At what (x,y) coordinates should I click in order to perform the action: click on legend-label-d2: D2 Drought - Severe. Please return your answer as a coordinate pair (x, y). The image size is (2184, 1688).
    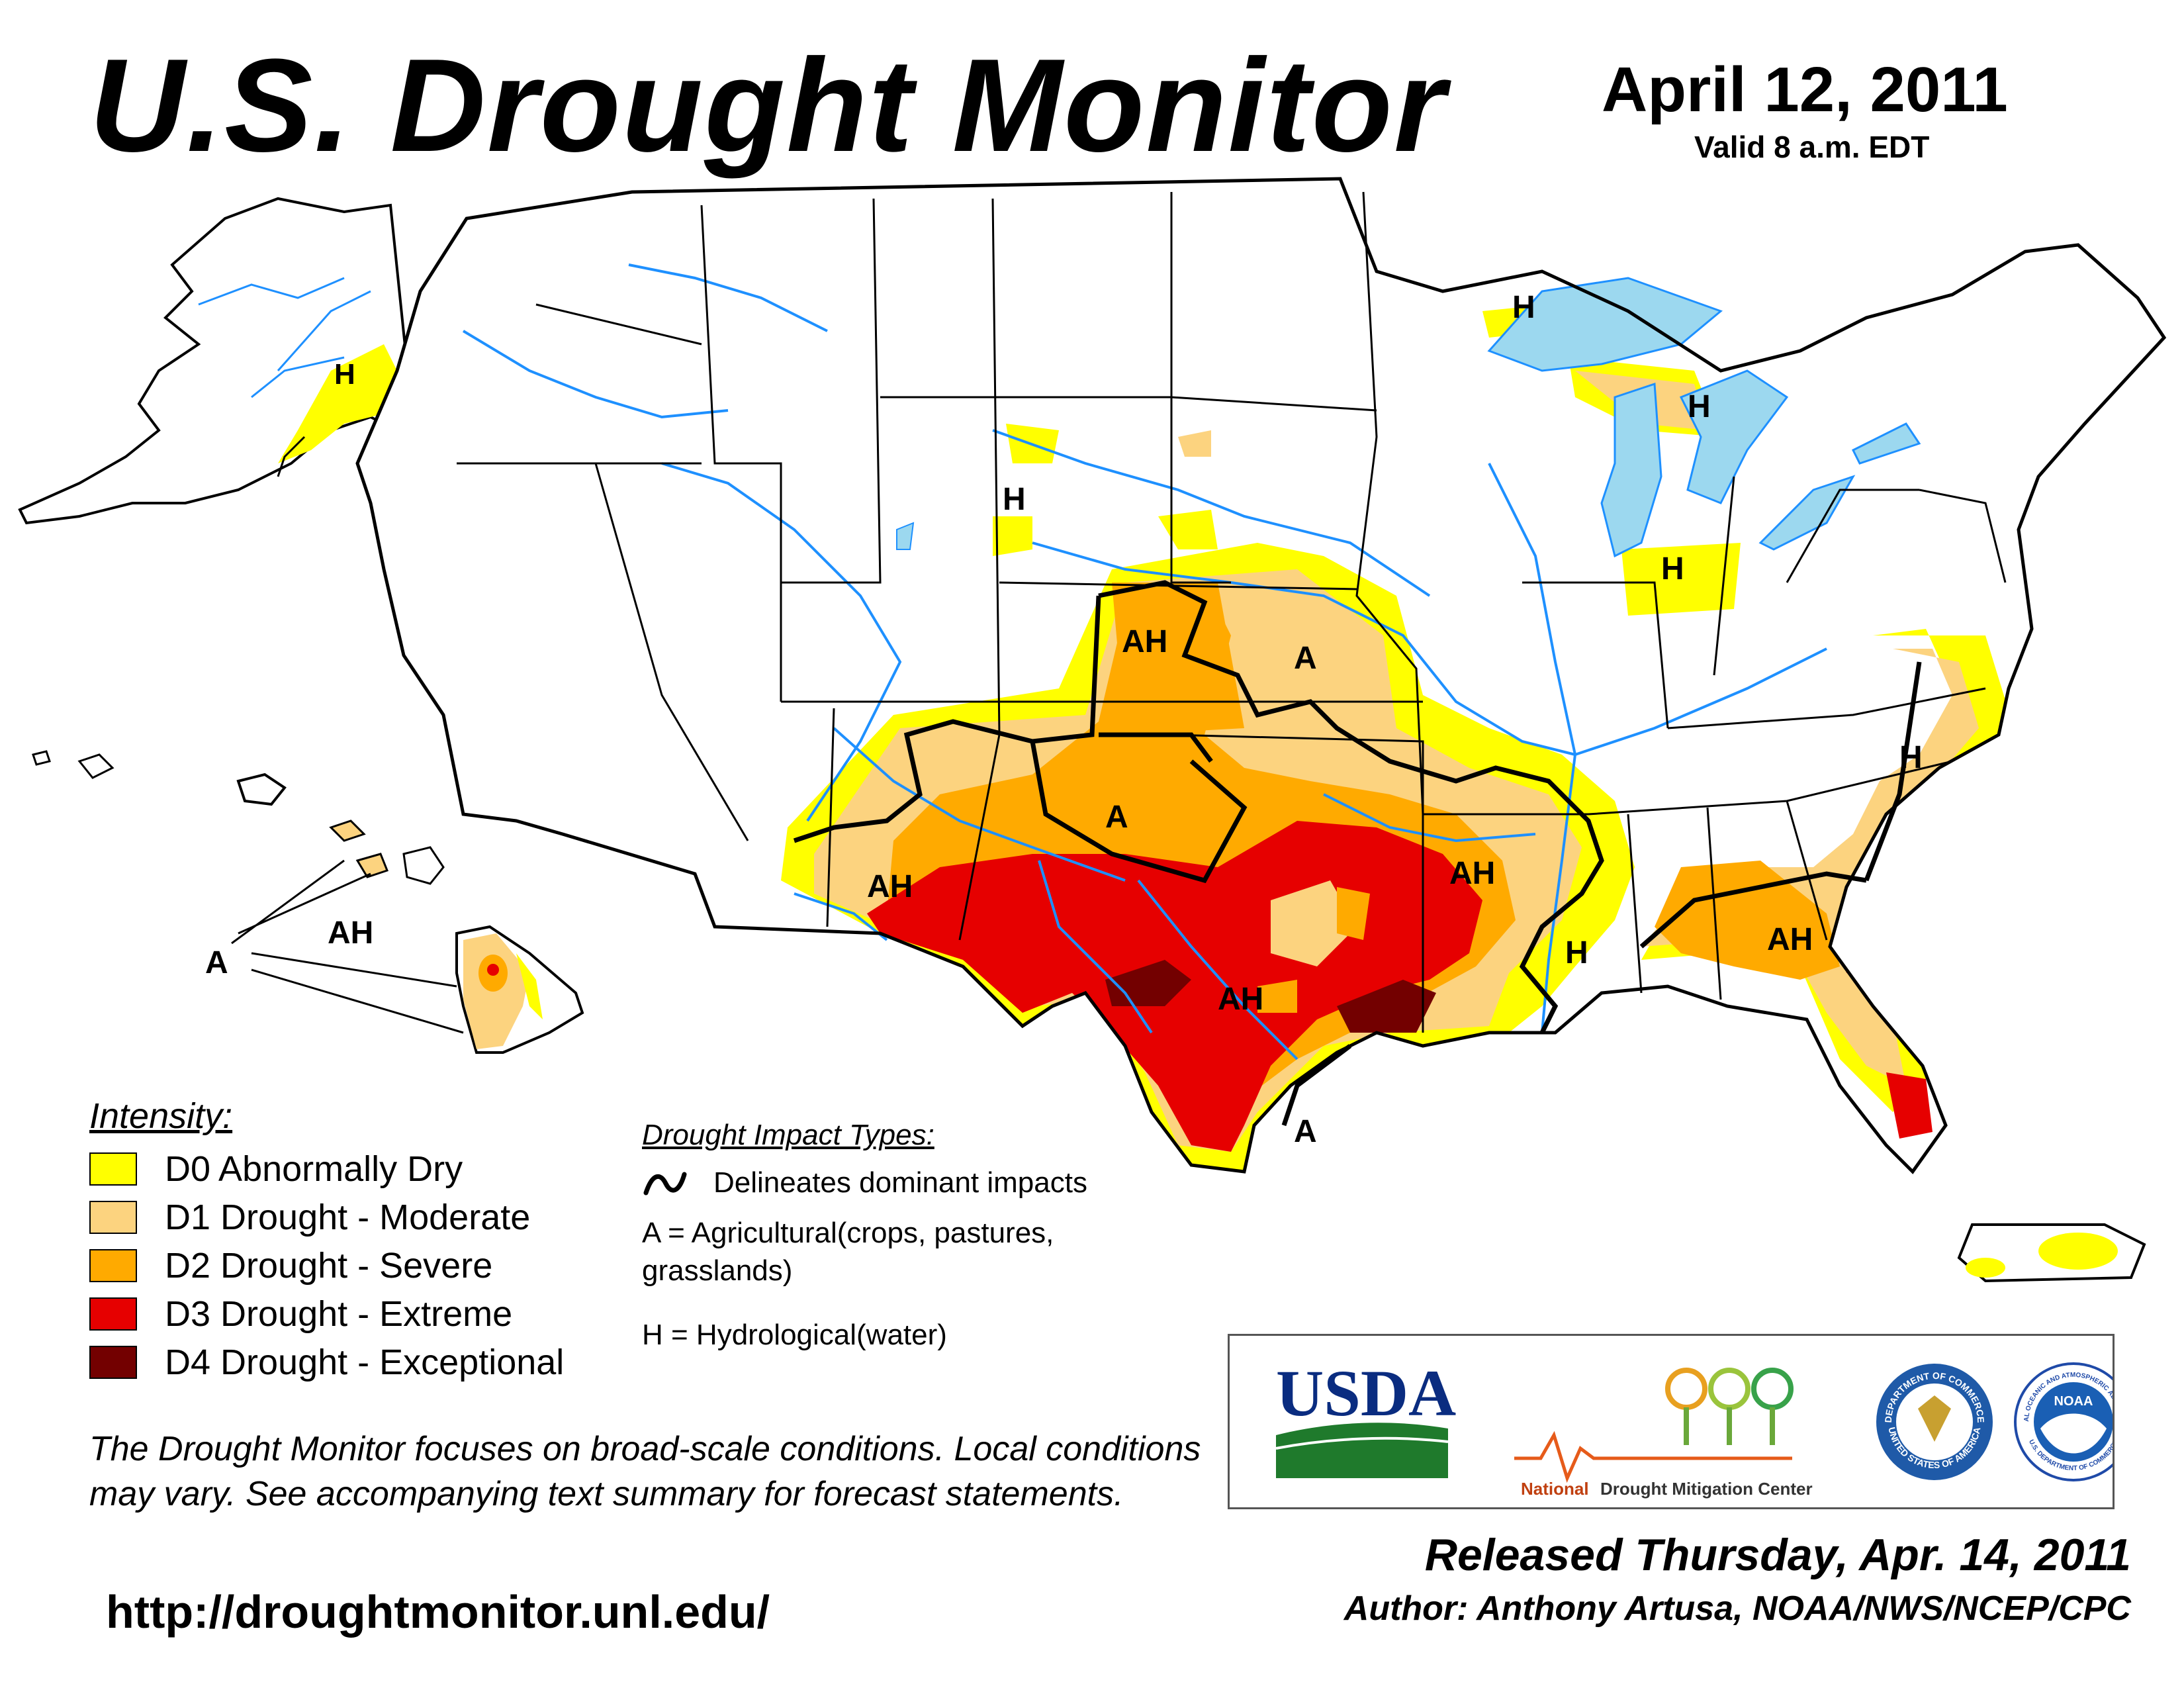
    Looking at the image, I should click on (329, 1265).